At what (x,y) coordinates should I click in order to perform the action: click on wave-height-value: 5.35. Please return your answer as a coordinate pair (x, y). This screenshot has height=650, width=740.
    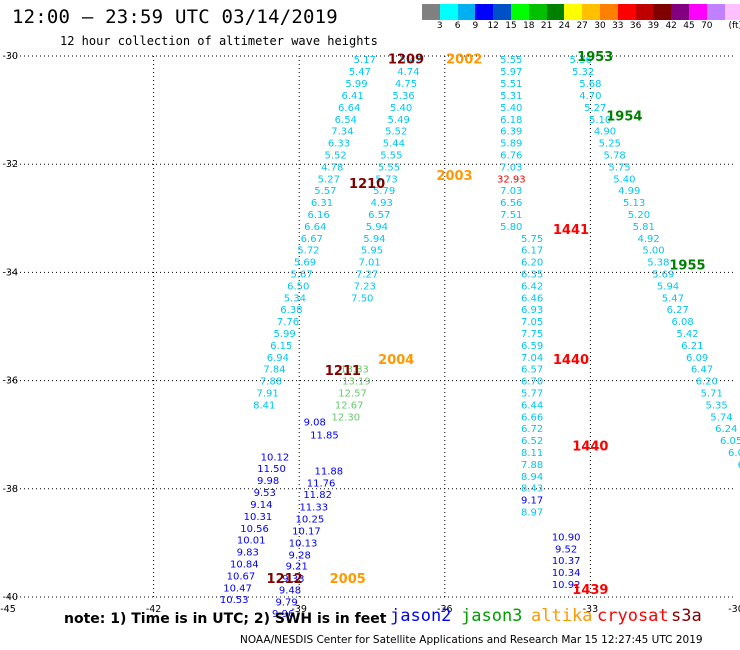
    Looking at the image, I should click on (716, 405).